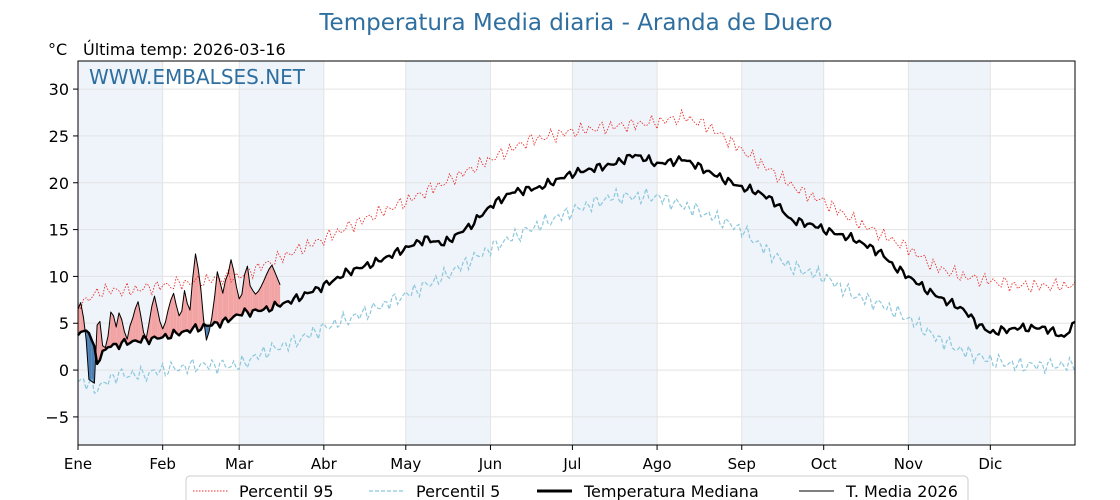 The image size is (1120, 500). Describe the element at coordinates (571, 464) in the screenshot. I see `x-tick-label: Jul` at that location.